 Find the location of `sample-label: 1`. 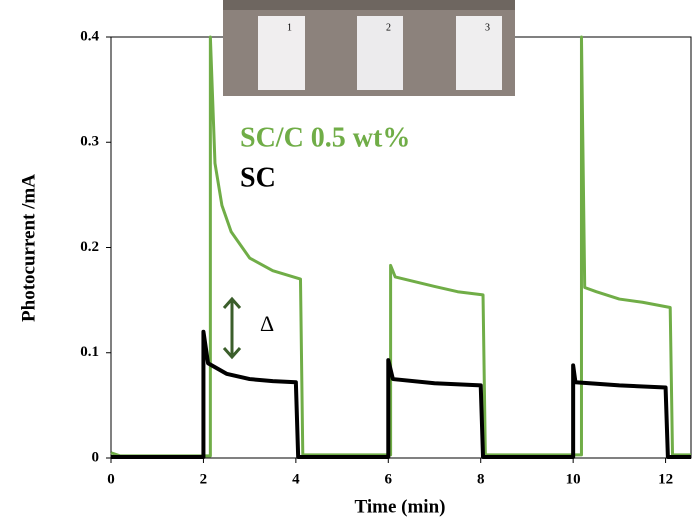

sample-label: 1 is located at coordinates (289, 27).